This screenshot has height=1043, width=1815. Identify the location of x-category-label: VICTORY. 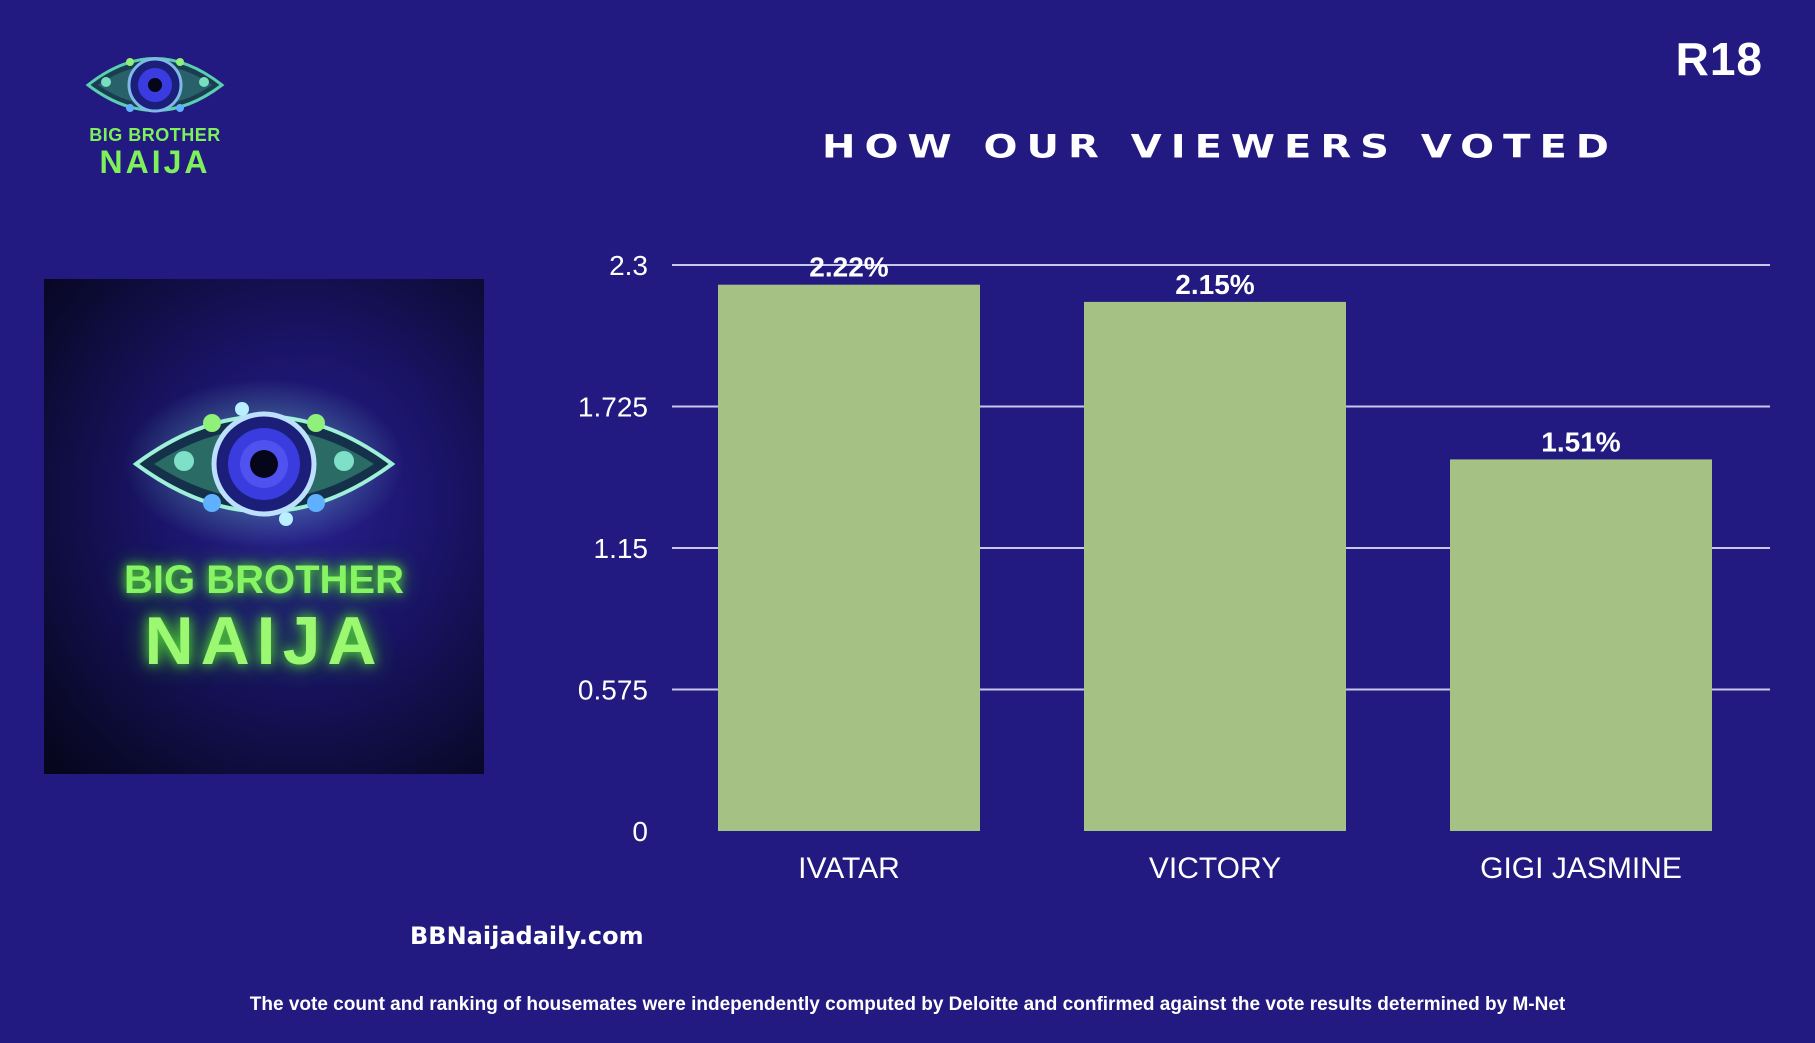
(1215, 868).